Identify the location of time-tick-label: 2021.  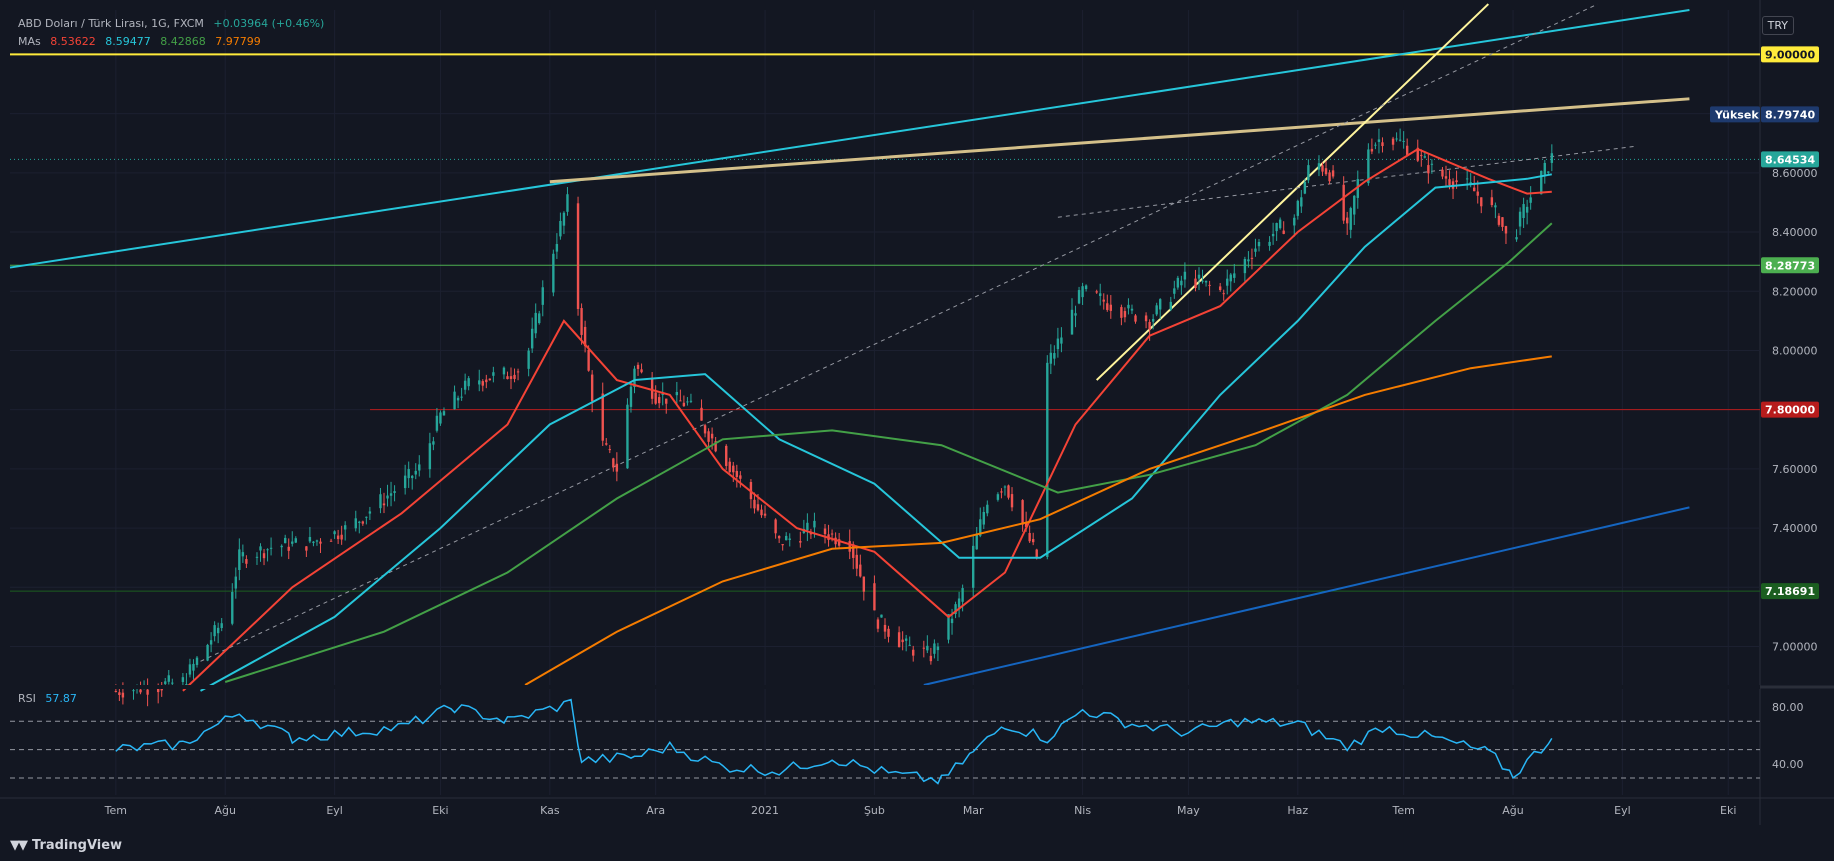
(765, 810).